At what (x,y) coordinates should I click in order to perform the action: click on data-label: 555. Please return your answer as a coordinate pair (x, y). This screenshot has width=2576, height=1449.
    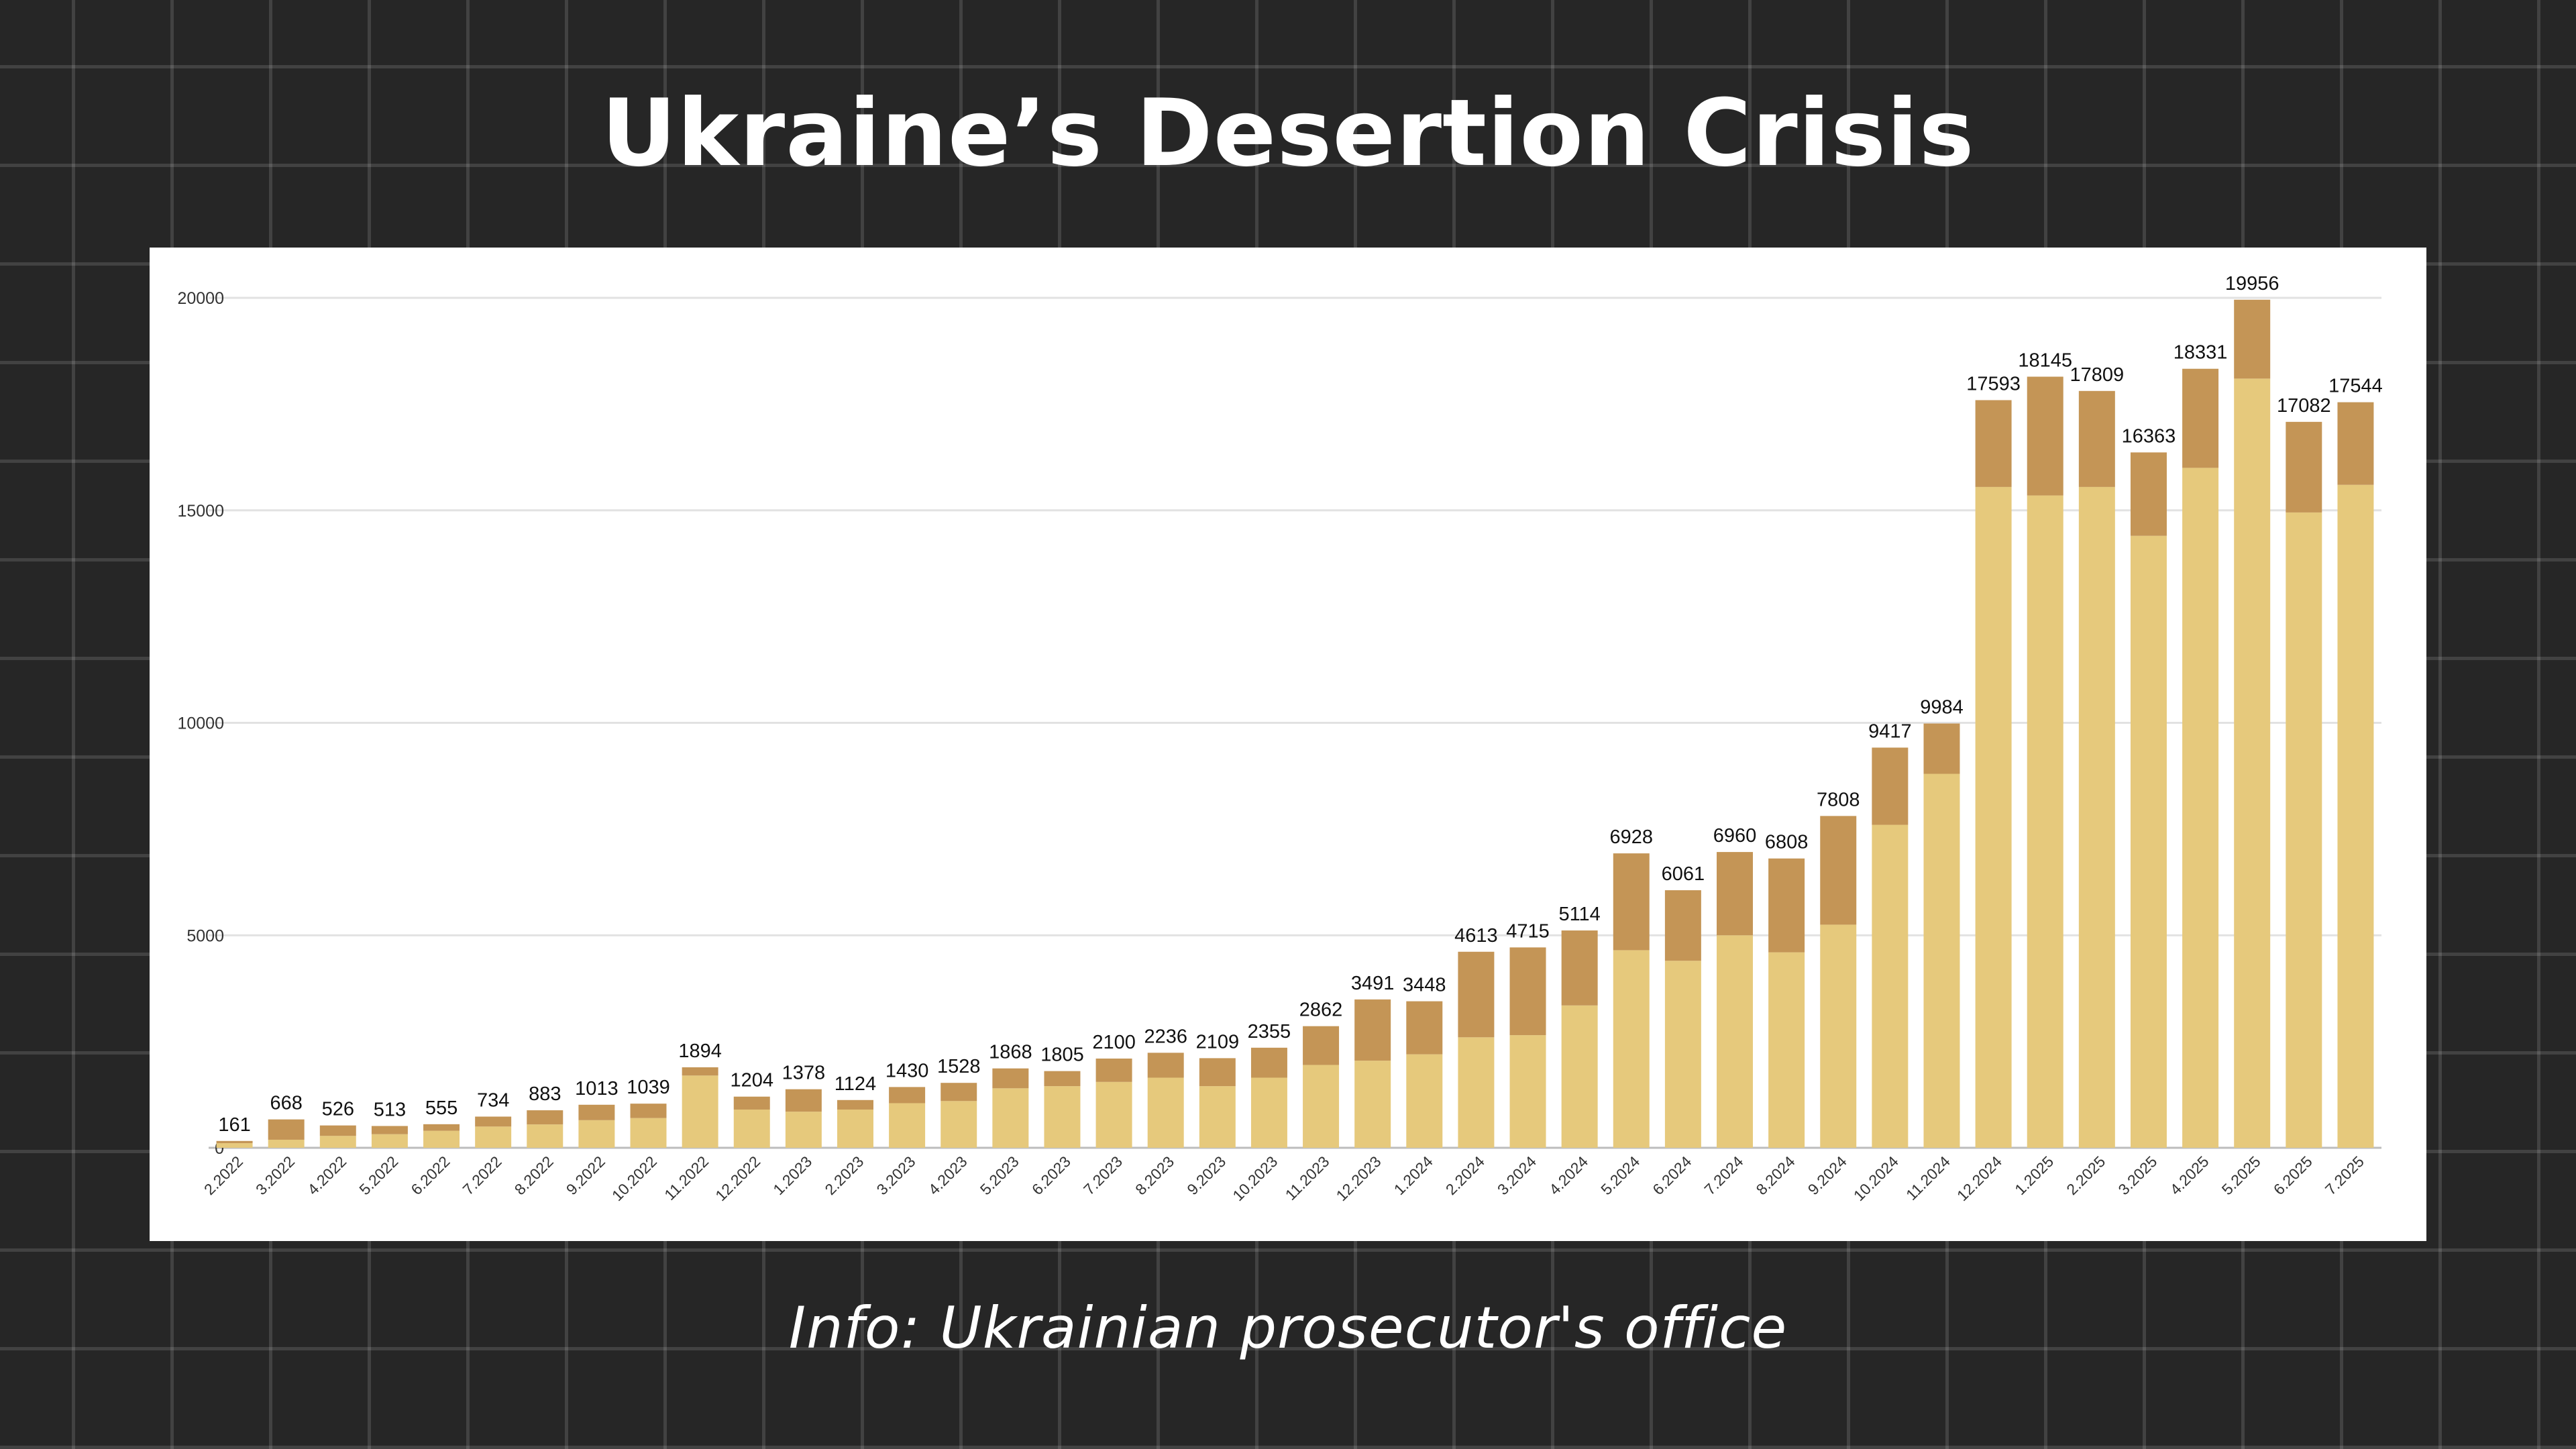
    Looking at the image, I should click on (441, 1108).